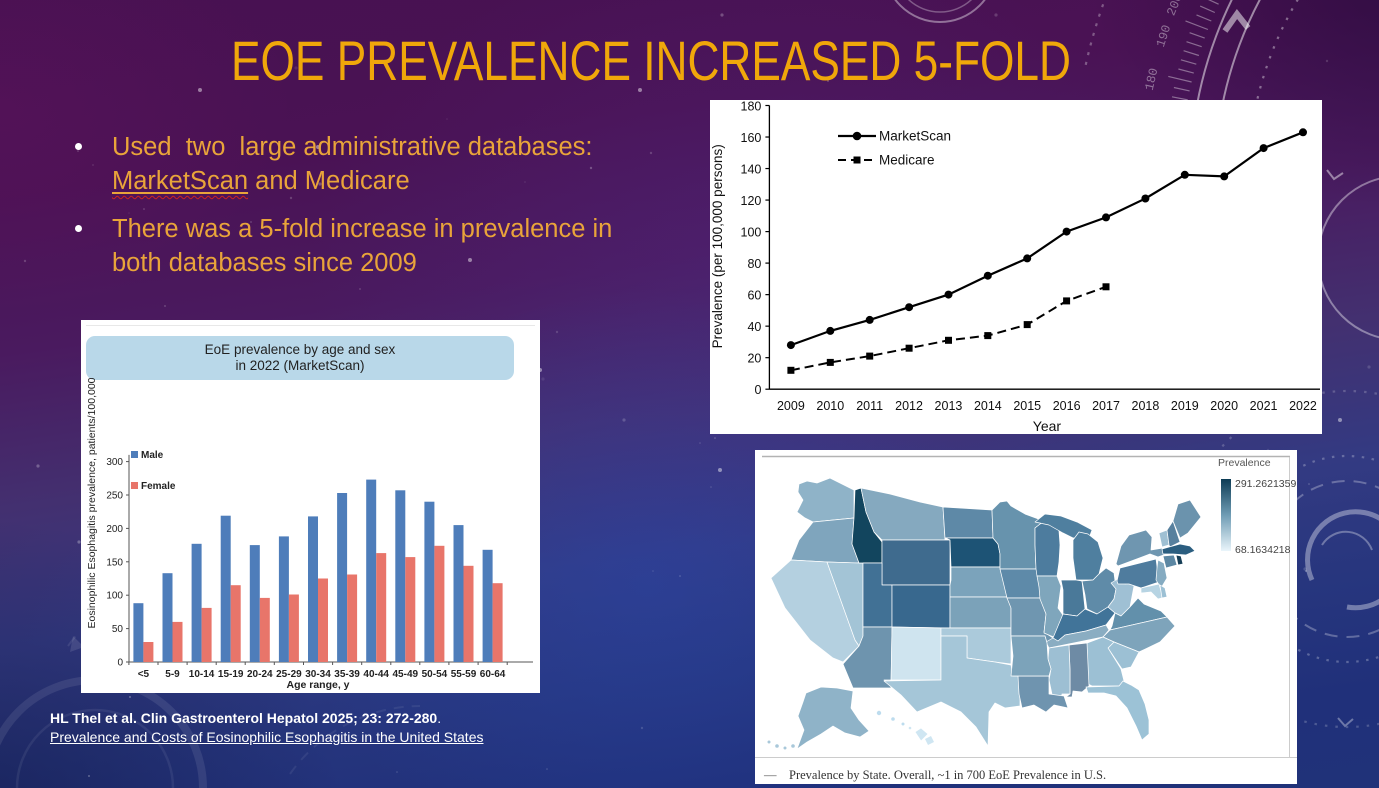 This screenshot has height=788, width=1379. What do you see at coordinates (830, 406) in the screenshot?
I see `svg-text: 2010` at bounding box center [830, 406].